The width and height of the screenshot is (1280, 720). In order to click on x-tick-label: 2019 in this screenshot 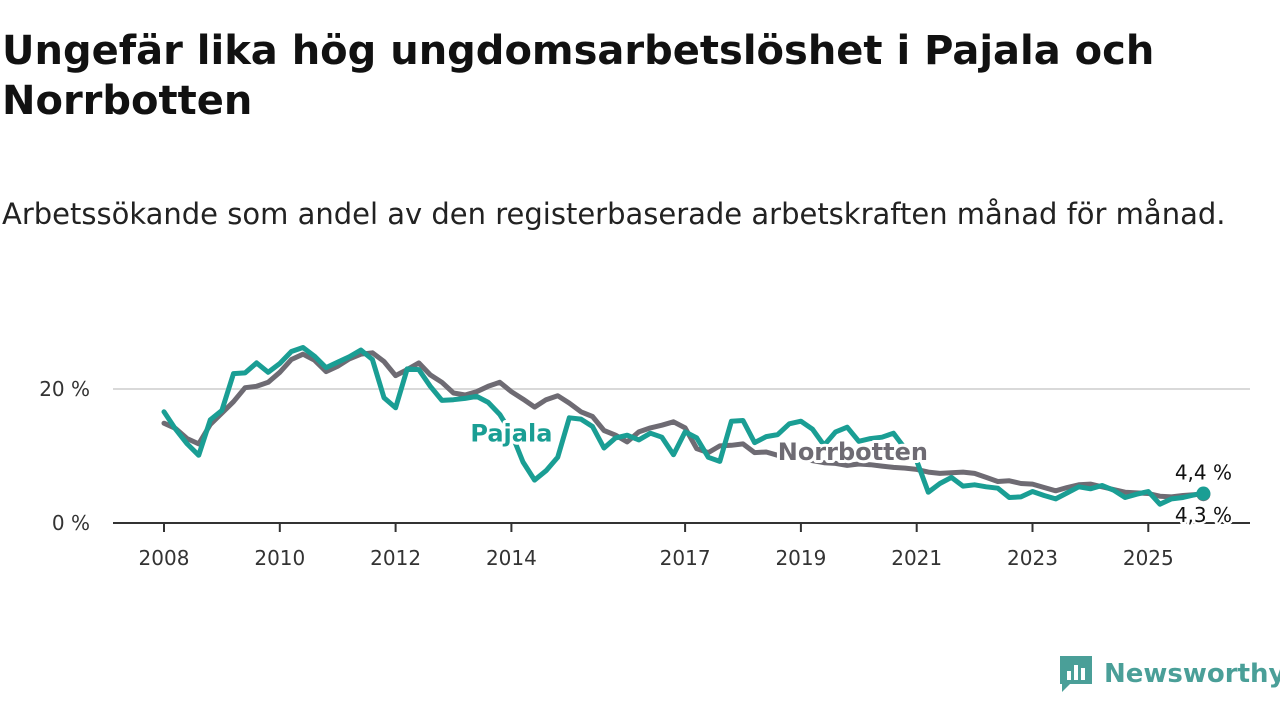, I will do `click(800, 558)`.